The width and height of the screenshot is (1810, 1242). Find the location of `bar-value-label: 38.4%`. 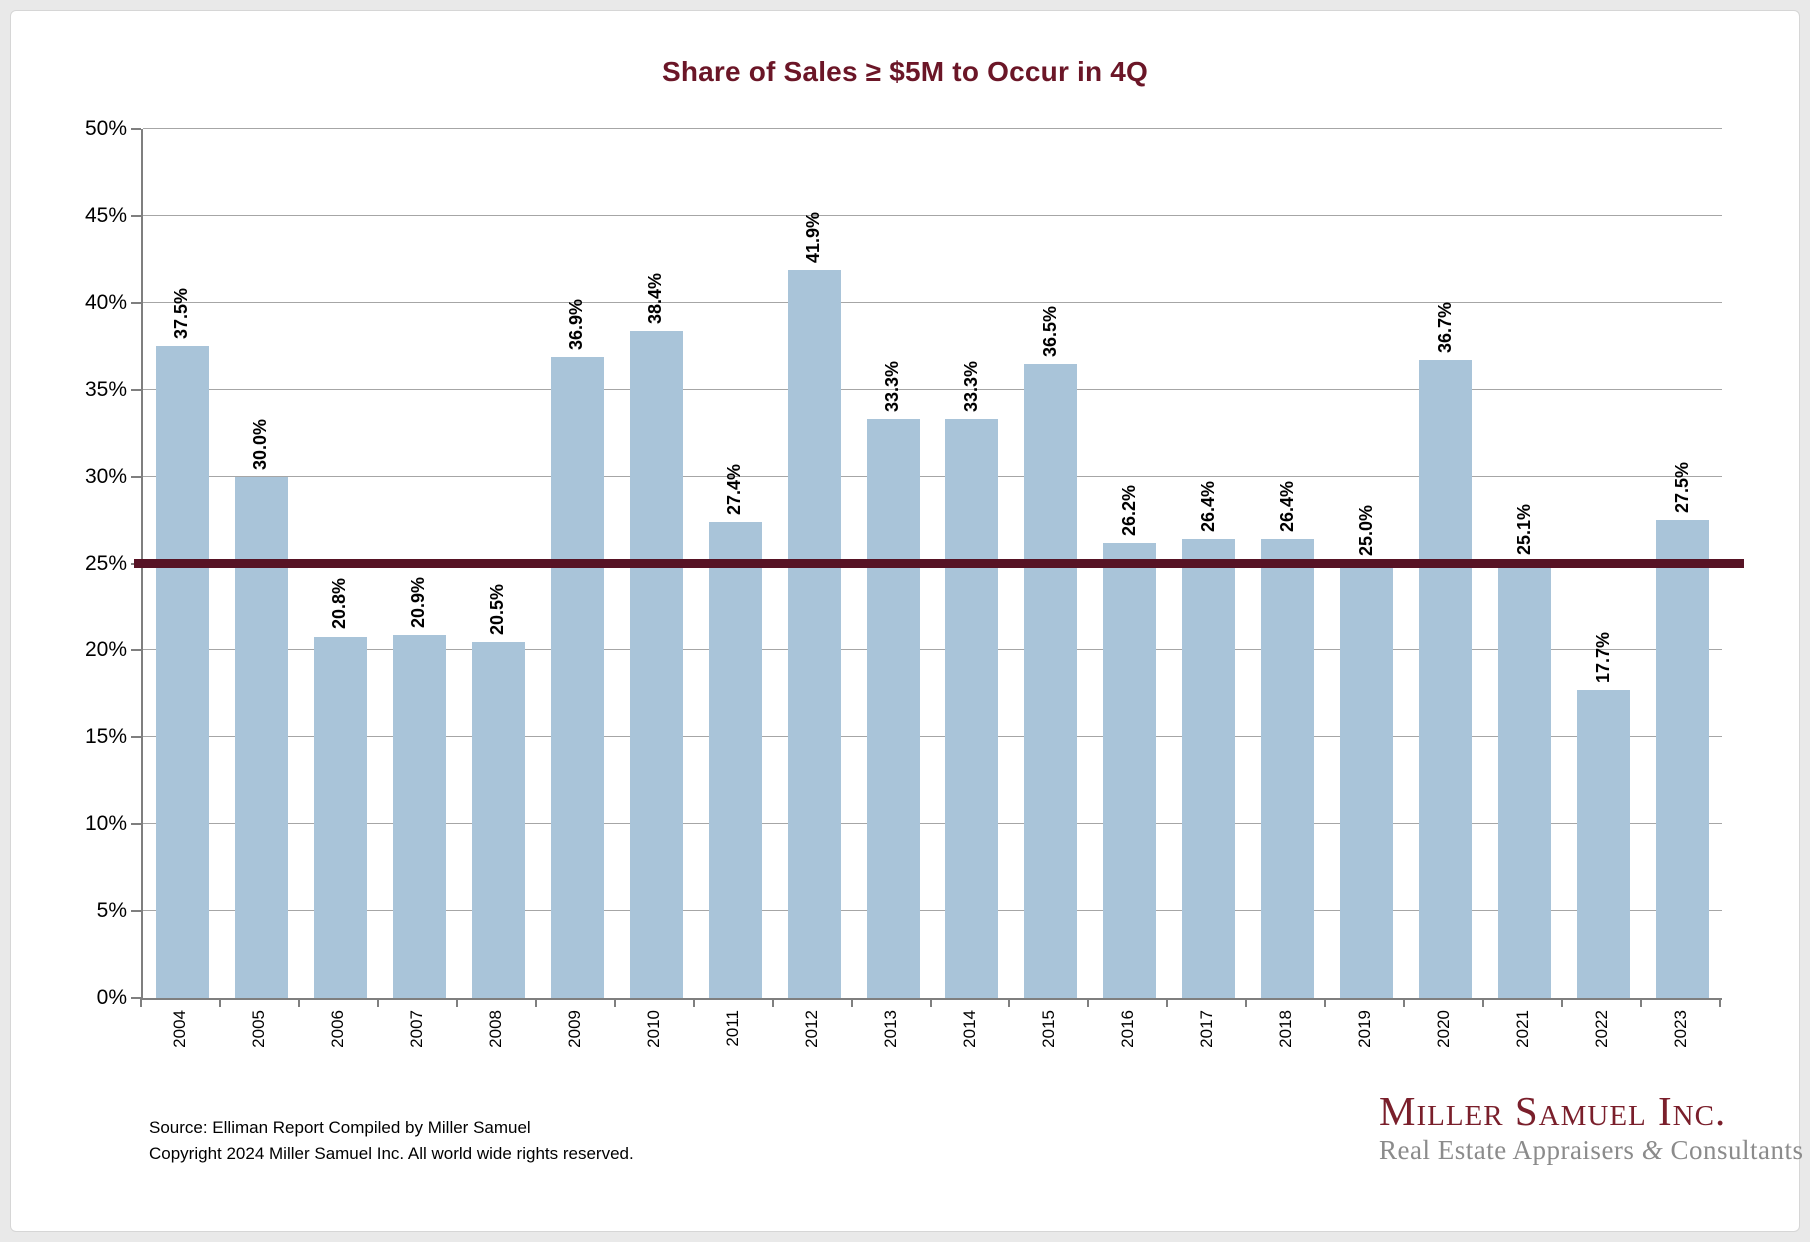

bar-value-label: 38.4% is located at coordinates (655, 298).